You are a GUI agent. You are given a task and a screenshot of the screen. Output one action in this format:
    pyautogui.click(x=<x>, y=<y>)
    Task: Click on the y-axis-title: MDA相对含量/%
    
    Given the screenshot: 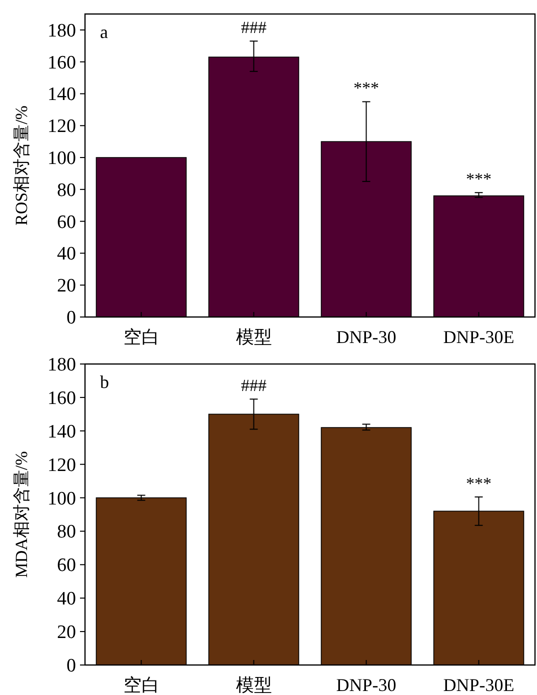 What is the action you would take?
    pyautogui.click(x=21, y=514)
    